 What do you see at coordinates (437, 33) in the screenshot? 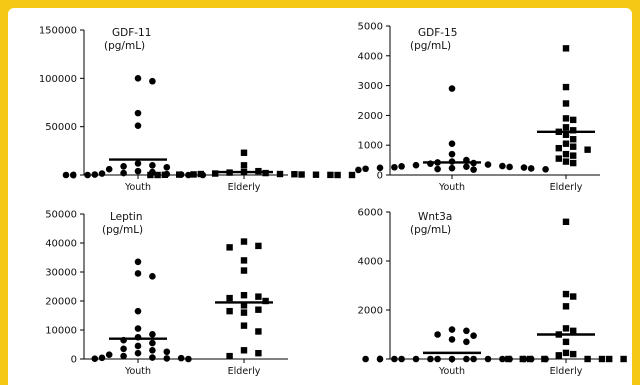
I see `chart-title: GDF-15` at bounding box center [437, 33].